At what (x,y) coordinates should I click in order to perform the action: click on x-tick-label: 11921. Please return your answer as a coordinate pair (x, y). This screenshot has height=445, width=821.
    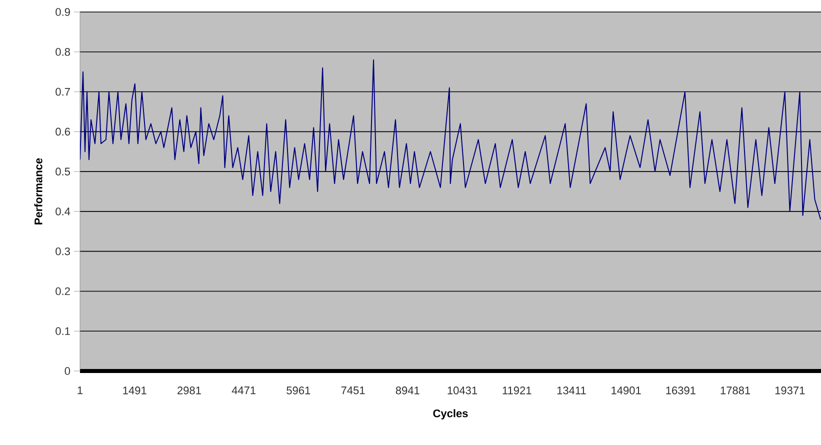
    Looking at the image, I should click on (517, 390).